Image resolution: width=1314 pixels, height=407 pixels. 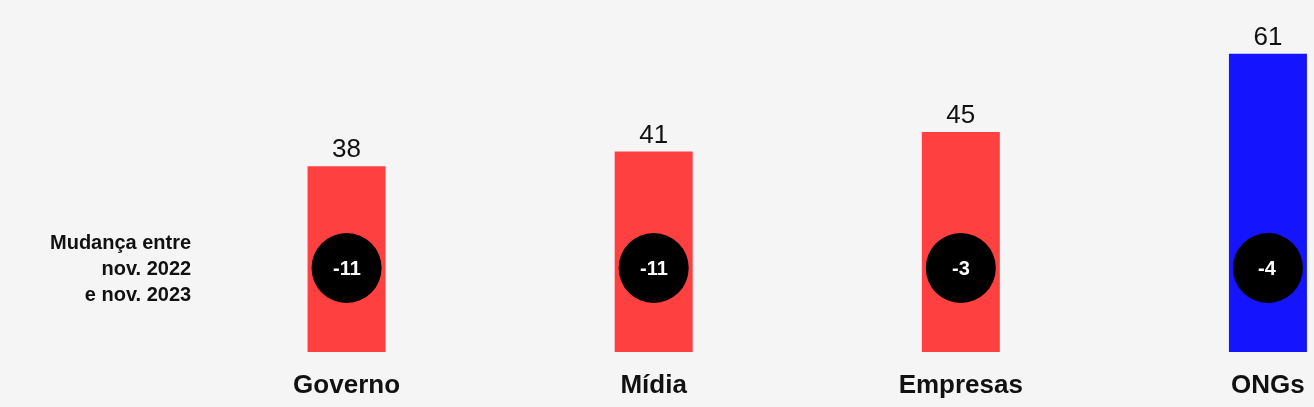 What do you see at coordinates (961, 268) in the screenshot?
I see `annotation: -3` at bounding box center [961, 268].